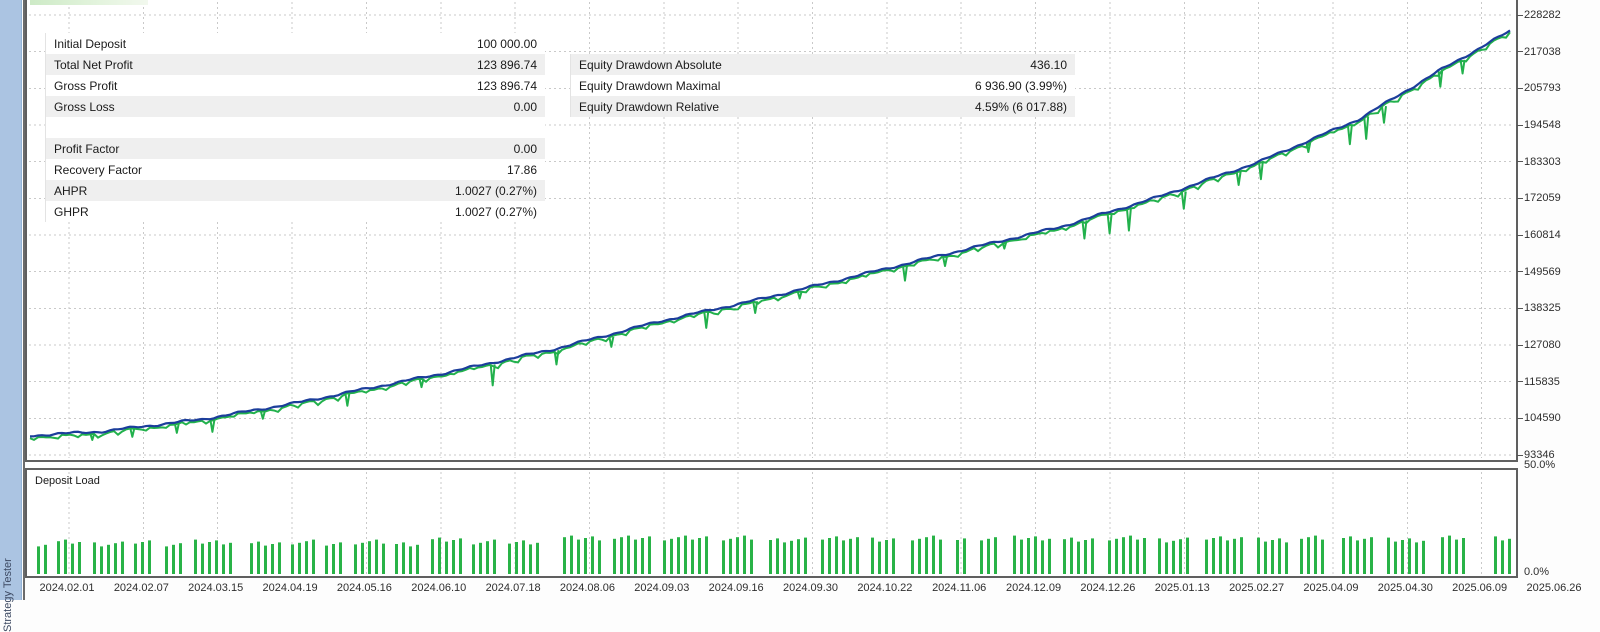 The image size is (1600, 632). What do you see at coordinates (1542, 418) in the screenshot?
I see `y-axis-label: 104590` at bounding box center [1542, 418].